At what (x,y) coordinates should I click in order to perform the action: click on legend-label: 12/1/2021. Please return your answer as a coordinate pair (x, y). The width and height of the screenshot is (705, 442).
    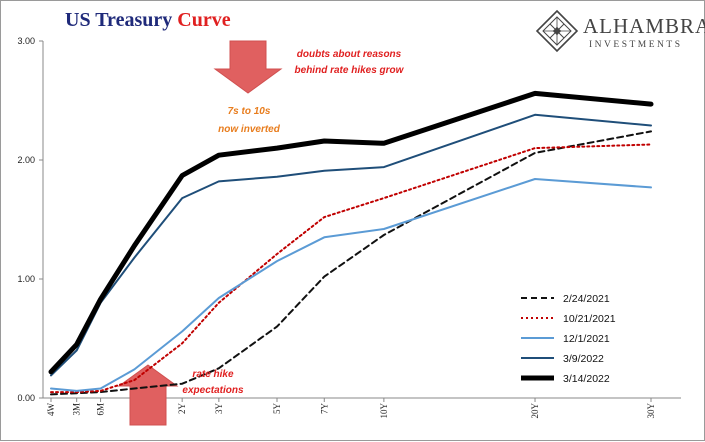
    Looking at the image, I should click on (586, 339).